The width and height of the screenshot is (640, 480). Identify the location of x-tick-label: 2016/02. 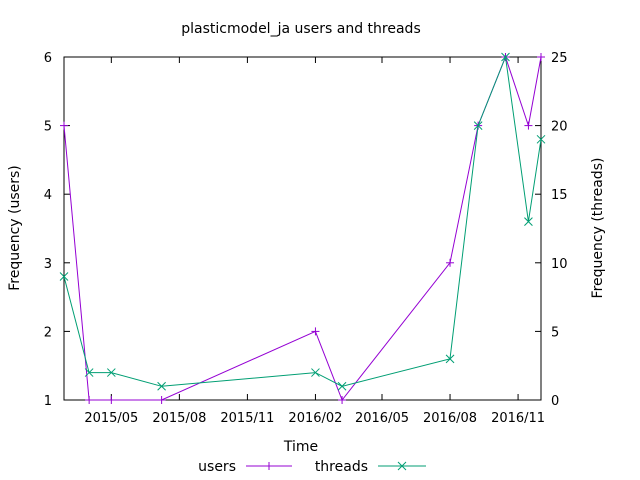
(315, 418).